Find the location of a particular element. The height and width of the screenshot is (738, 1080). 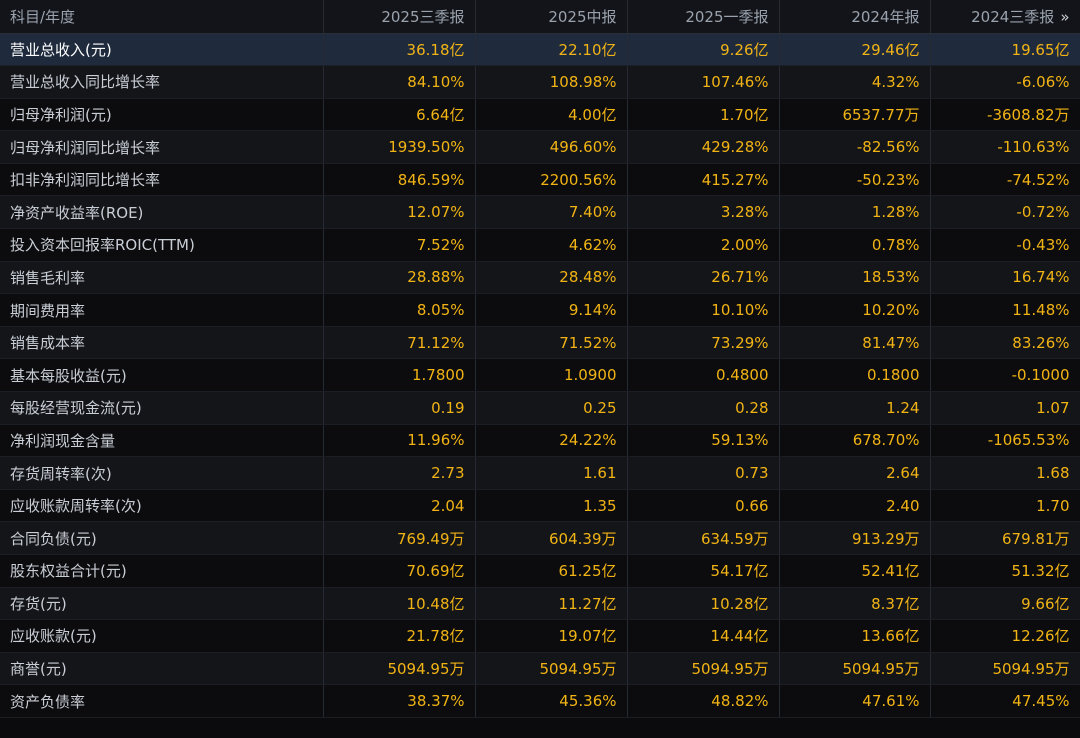

table-row: 期间费用率 8.05% 9.14% 10.10% 10.20% 11.48% is located at coordinates (540, 310).